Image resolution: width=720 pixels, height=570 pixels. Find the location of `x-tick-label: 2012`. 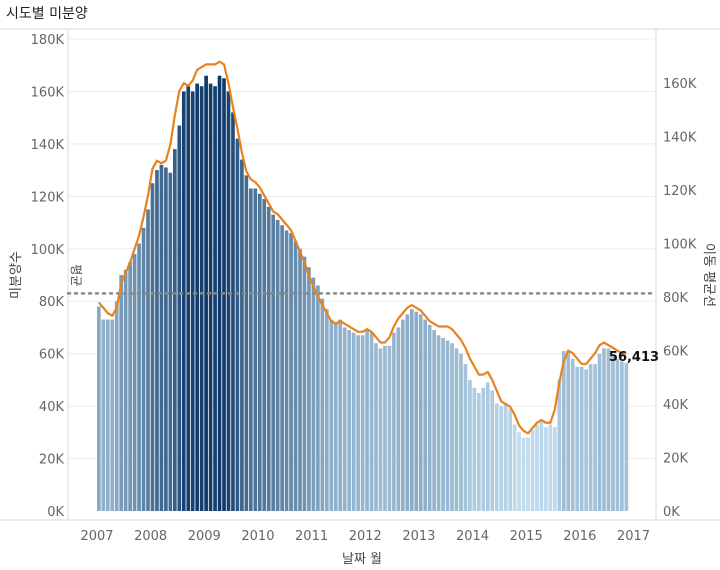

x-tick-label: 2012 is located at coordinates (365, 536).